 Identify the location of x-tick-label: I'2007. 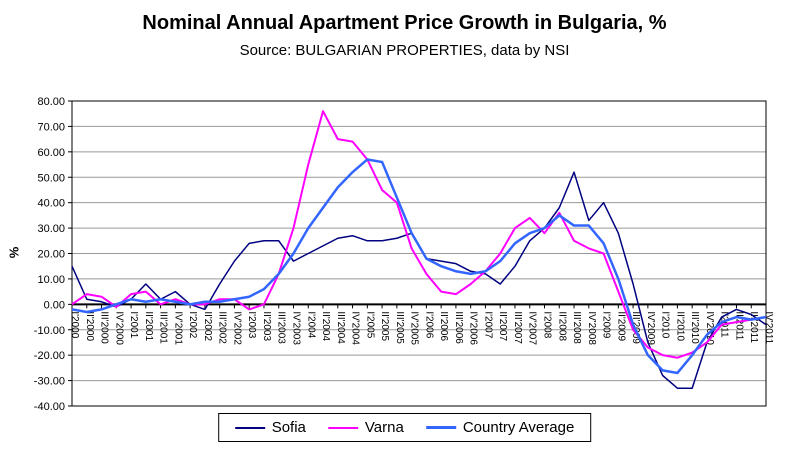
(487, 324).